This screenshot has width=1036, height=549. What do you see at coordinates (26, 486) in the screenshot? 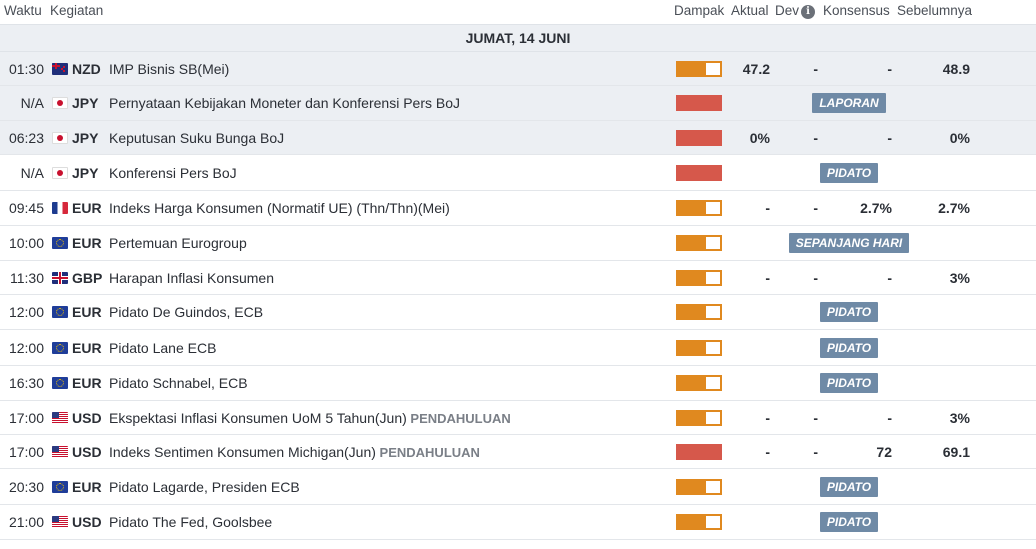
I see `event-time: 20:30` at bounding box center [26, 486].